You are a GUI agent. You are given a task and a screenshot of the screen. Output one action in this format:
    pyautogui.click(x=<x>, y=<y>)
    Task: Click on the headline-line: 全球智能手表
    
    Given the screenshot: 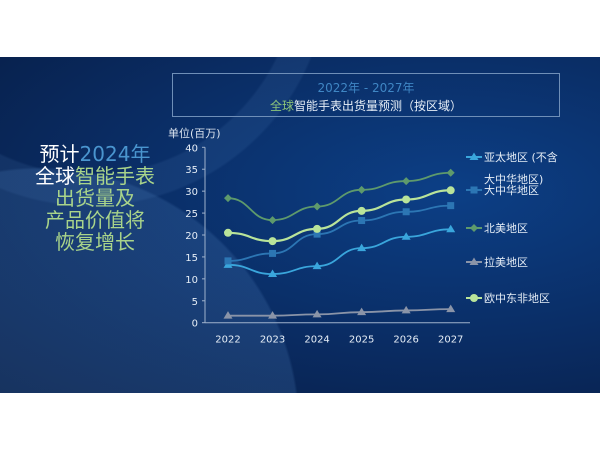 What is the action you would take?
    pyautogui.click(x=95, y=176)
    